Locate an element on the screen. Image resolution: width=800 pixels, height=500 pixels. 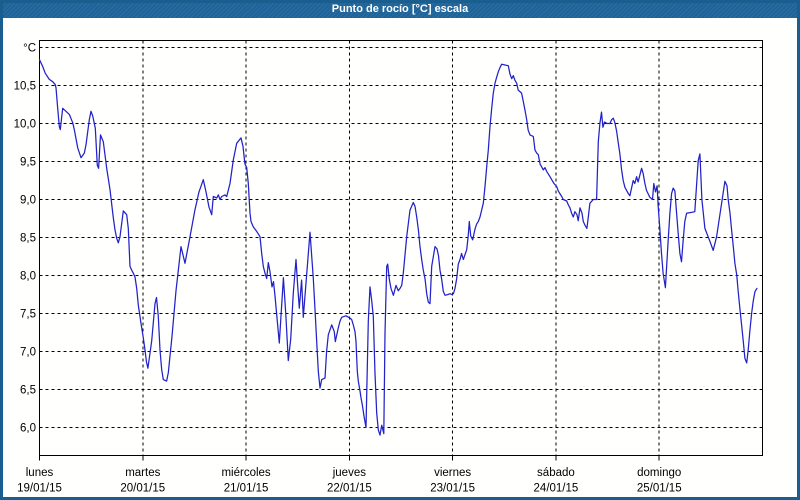
y-axis-tick-label: 10,5 is located at coordinates (25, 87).